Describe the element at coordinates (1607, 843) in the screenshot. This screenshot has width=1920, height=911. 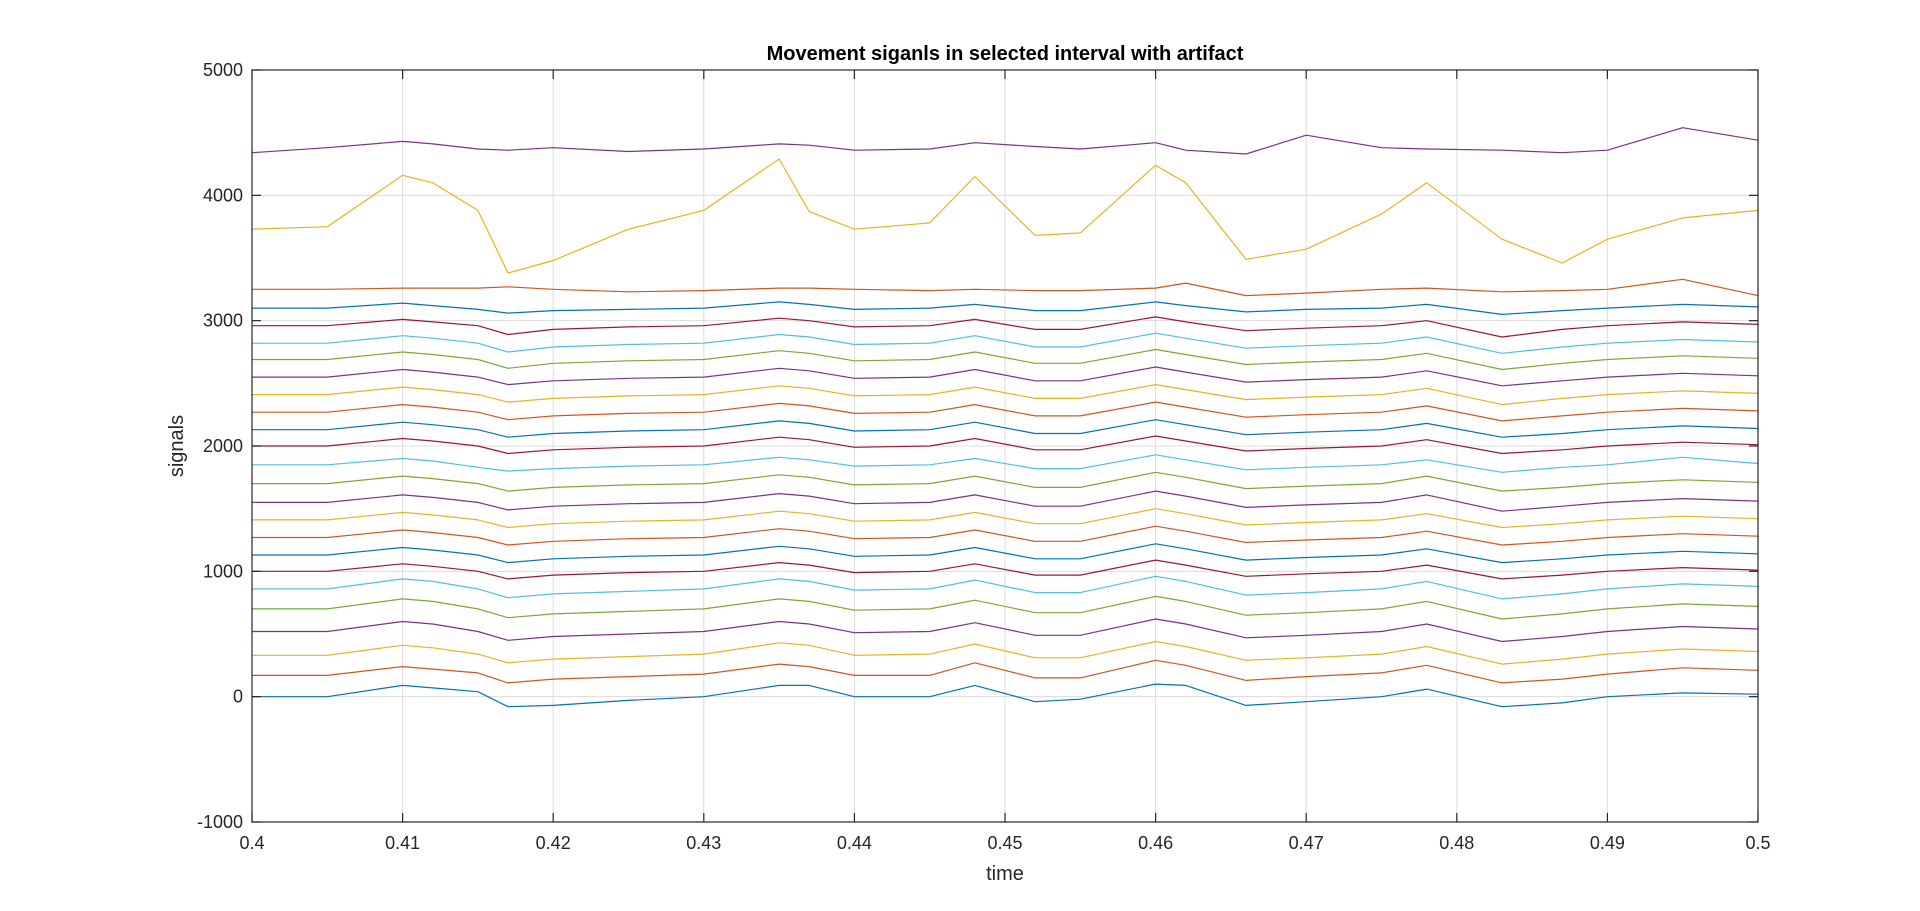
I see `x-tick-label: 0.49` at that location.